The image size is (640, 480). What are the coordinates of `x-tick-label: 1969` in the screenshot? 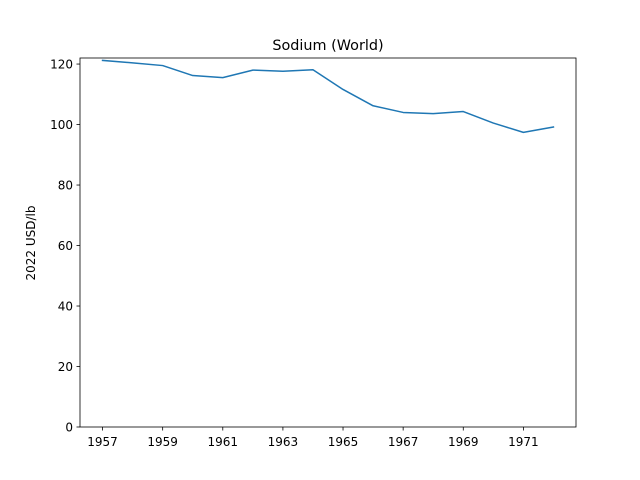 It's located at (463, 442).